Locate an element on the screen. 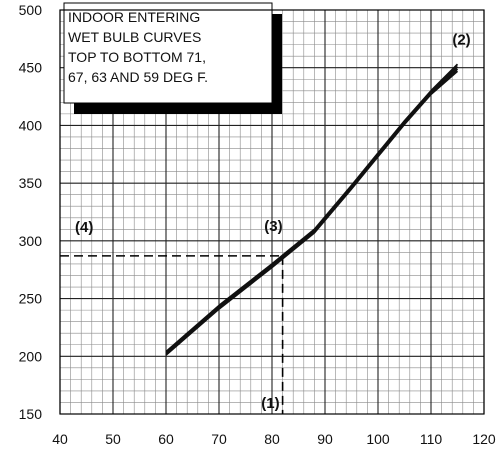  x-tick-label: 50 is located at coordinates (113, 439).